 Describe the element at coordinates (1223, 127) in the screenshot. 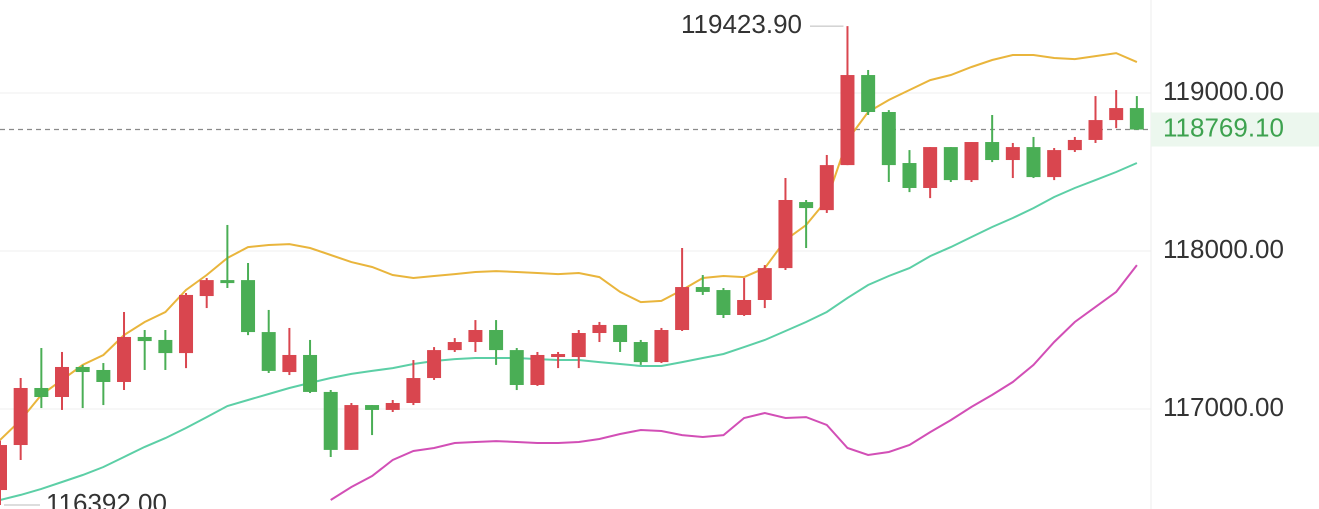

I see `last-price-label: 118769.10` at that location.